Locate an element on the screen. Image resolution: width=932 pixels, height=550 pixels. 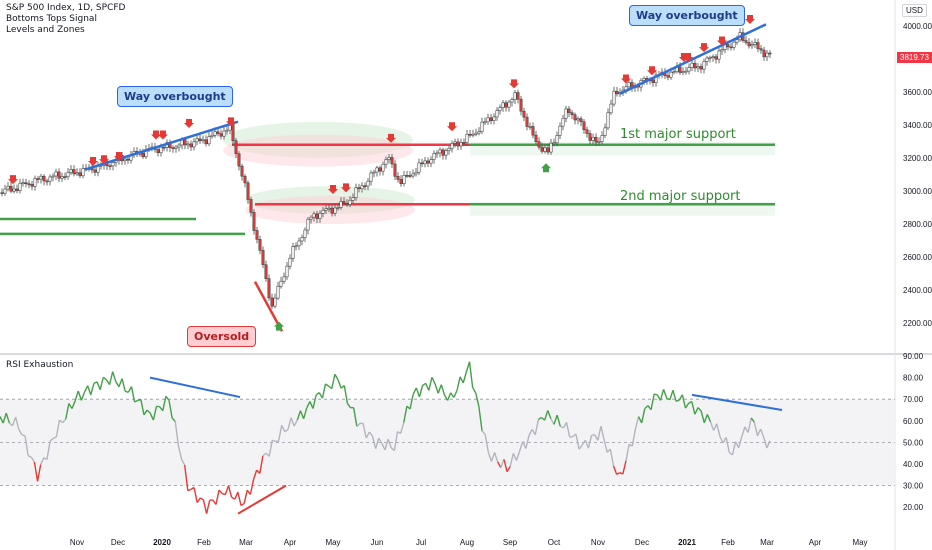
x-axis-tick-label: Apr is located at coordinates (290, 542).